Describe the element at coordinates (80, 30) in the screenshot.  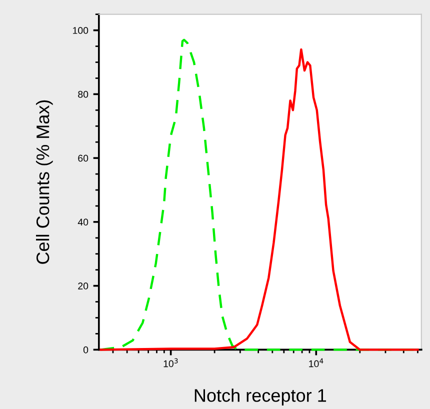
I see `y-tick-label: 100` at that location.